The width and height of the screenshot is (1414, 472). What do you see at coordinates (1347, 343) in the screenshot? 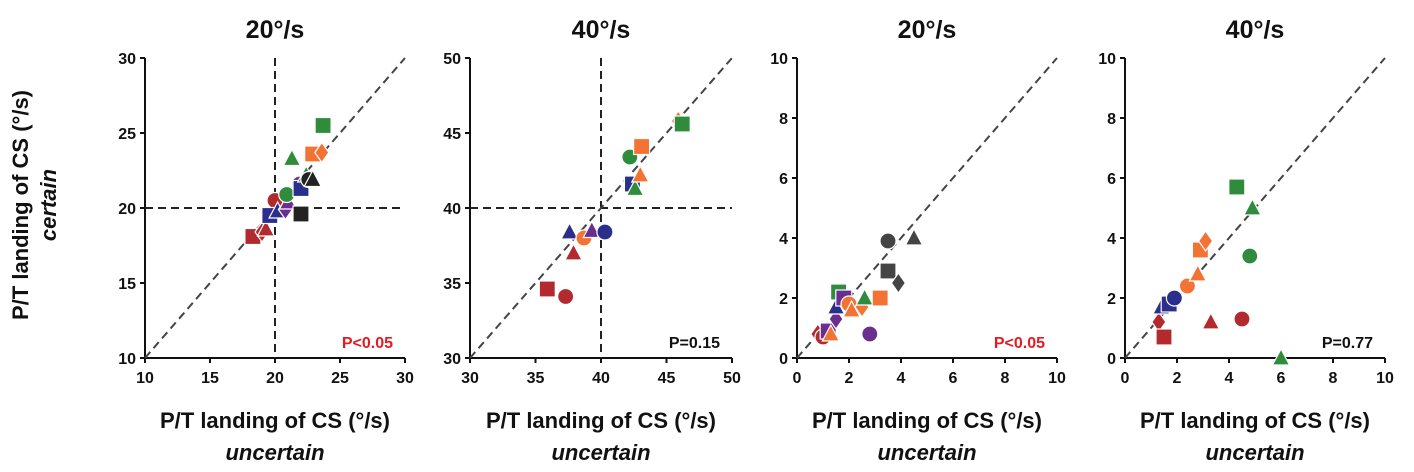
I see `p-value-label: P=0.77` at bounding box center [1347, 343].